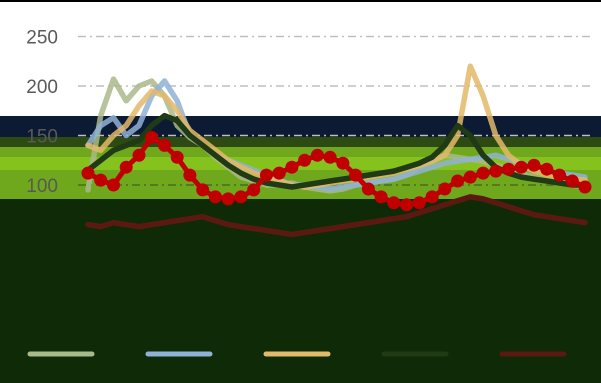  Describe the element at coordinates (297, 354) in the screenshot. I see `legend` at that location.